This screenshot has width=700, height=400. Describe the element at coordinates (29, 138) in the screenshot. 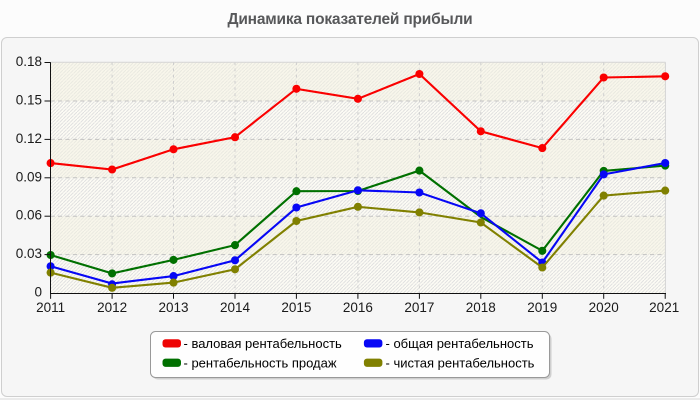

I see `svg-text: 0.12` at that location.